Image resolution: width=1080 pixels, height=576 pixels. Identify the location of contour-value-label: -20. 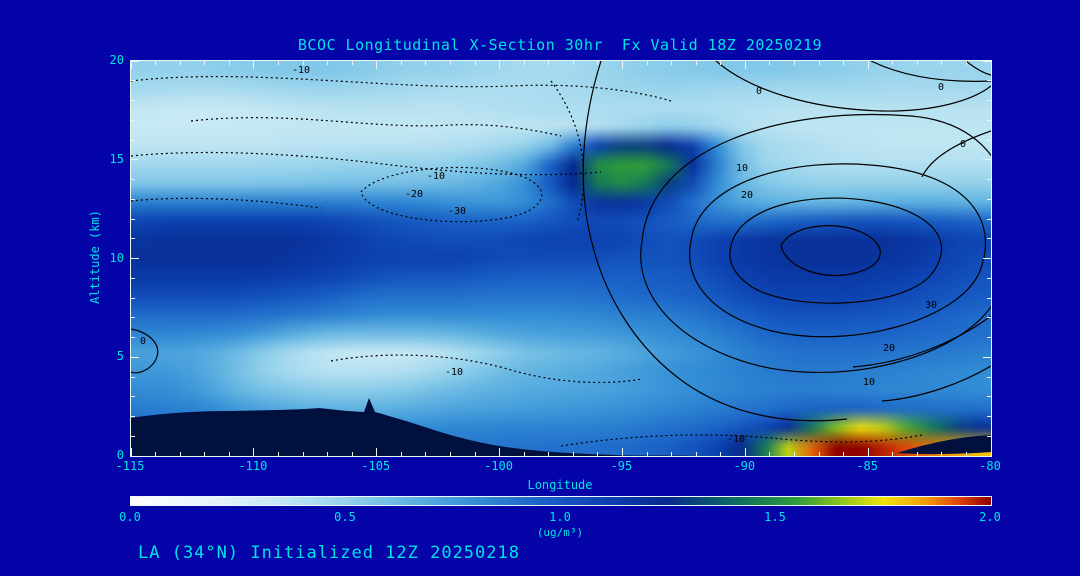
(414, 194).